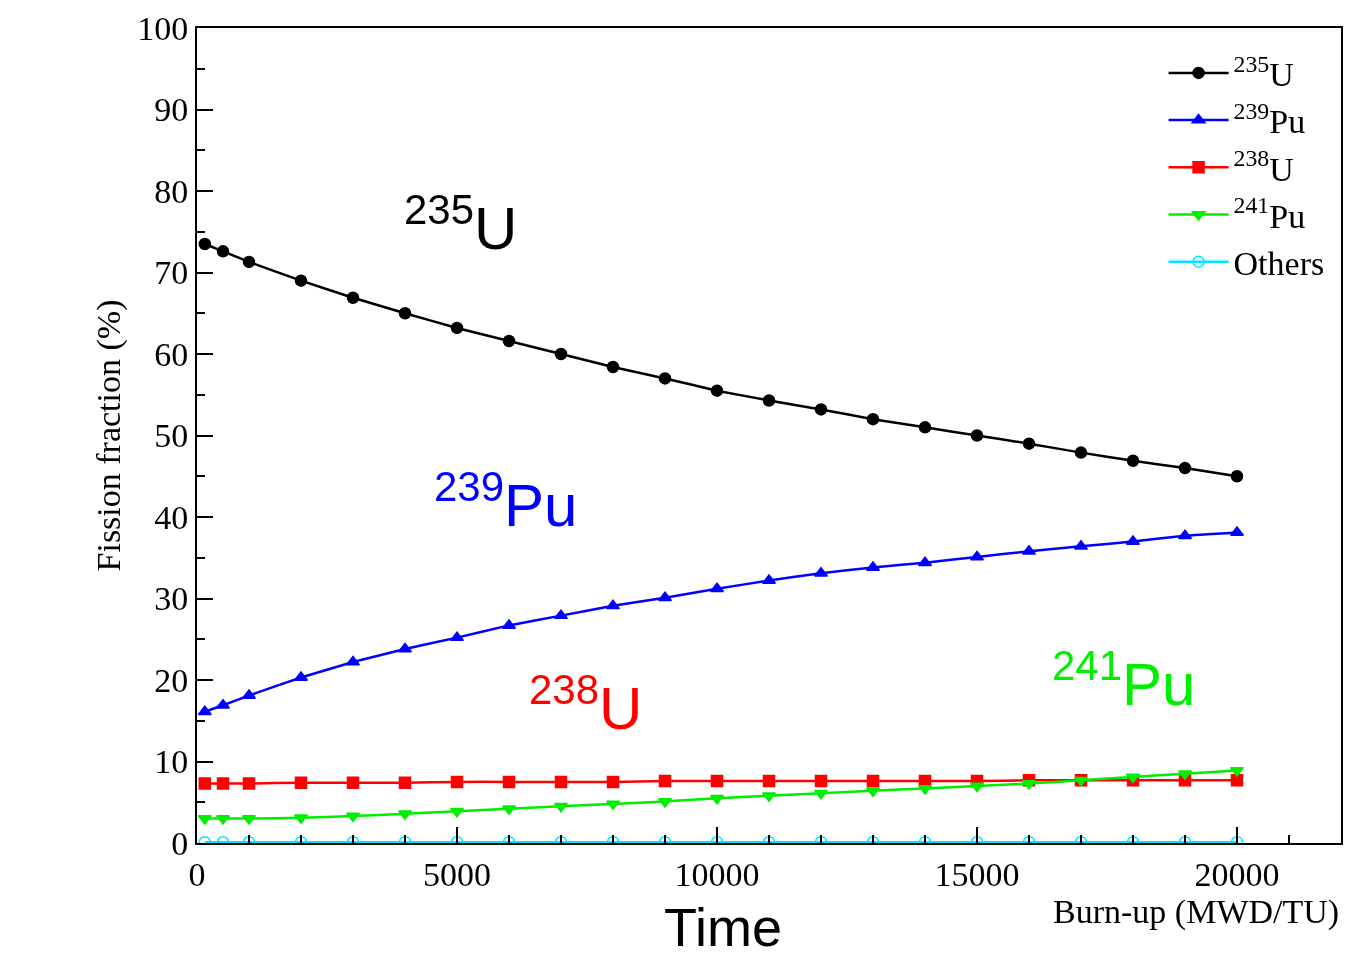 The height and width of the screenshot is (968, 1347). Describe the element at coordinates (461, 224) in the screenshot. I see `annotation: $^{235}$U` at that location.